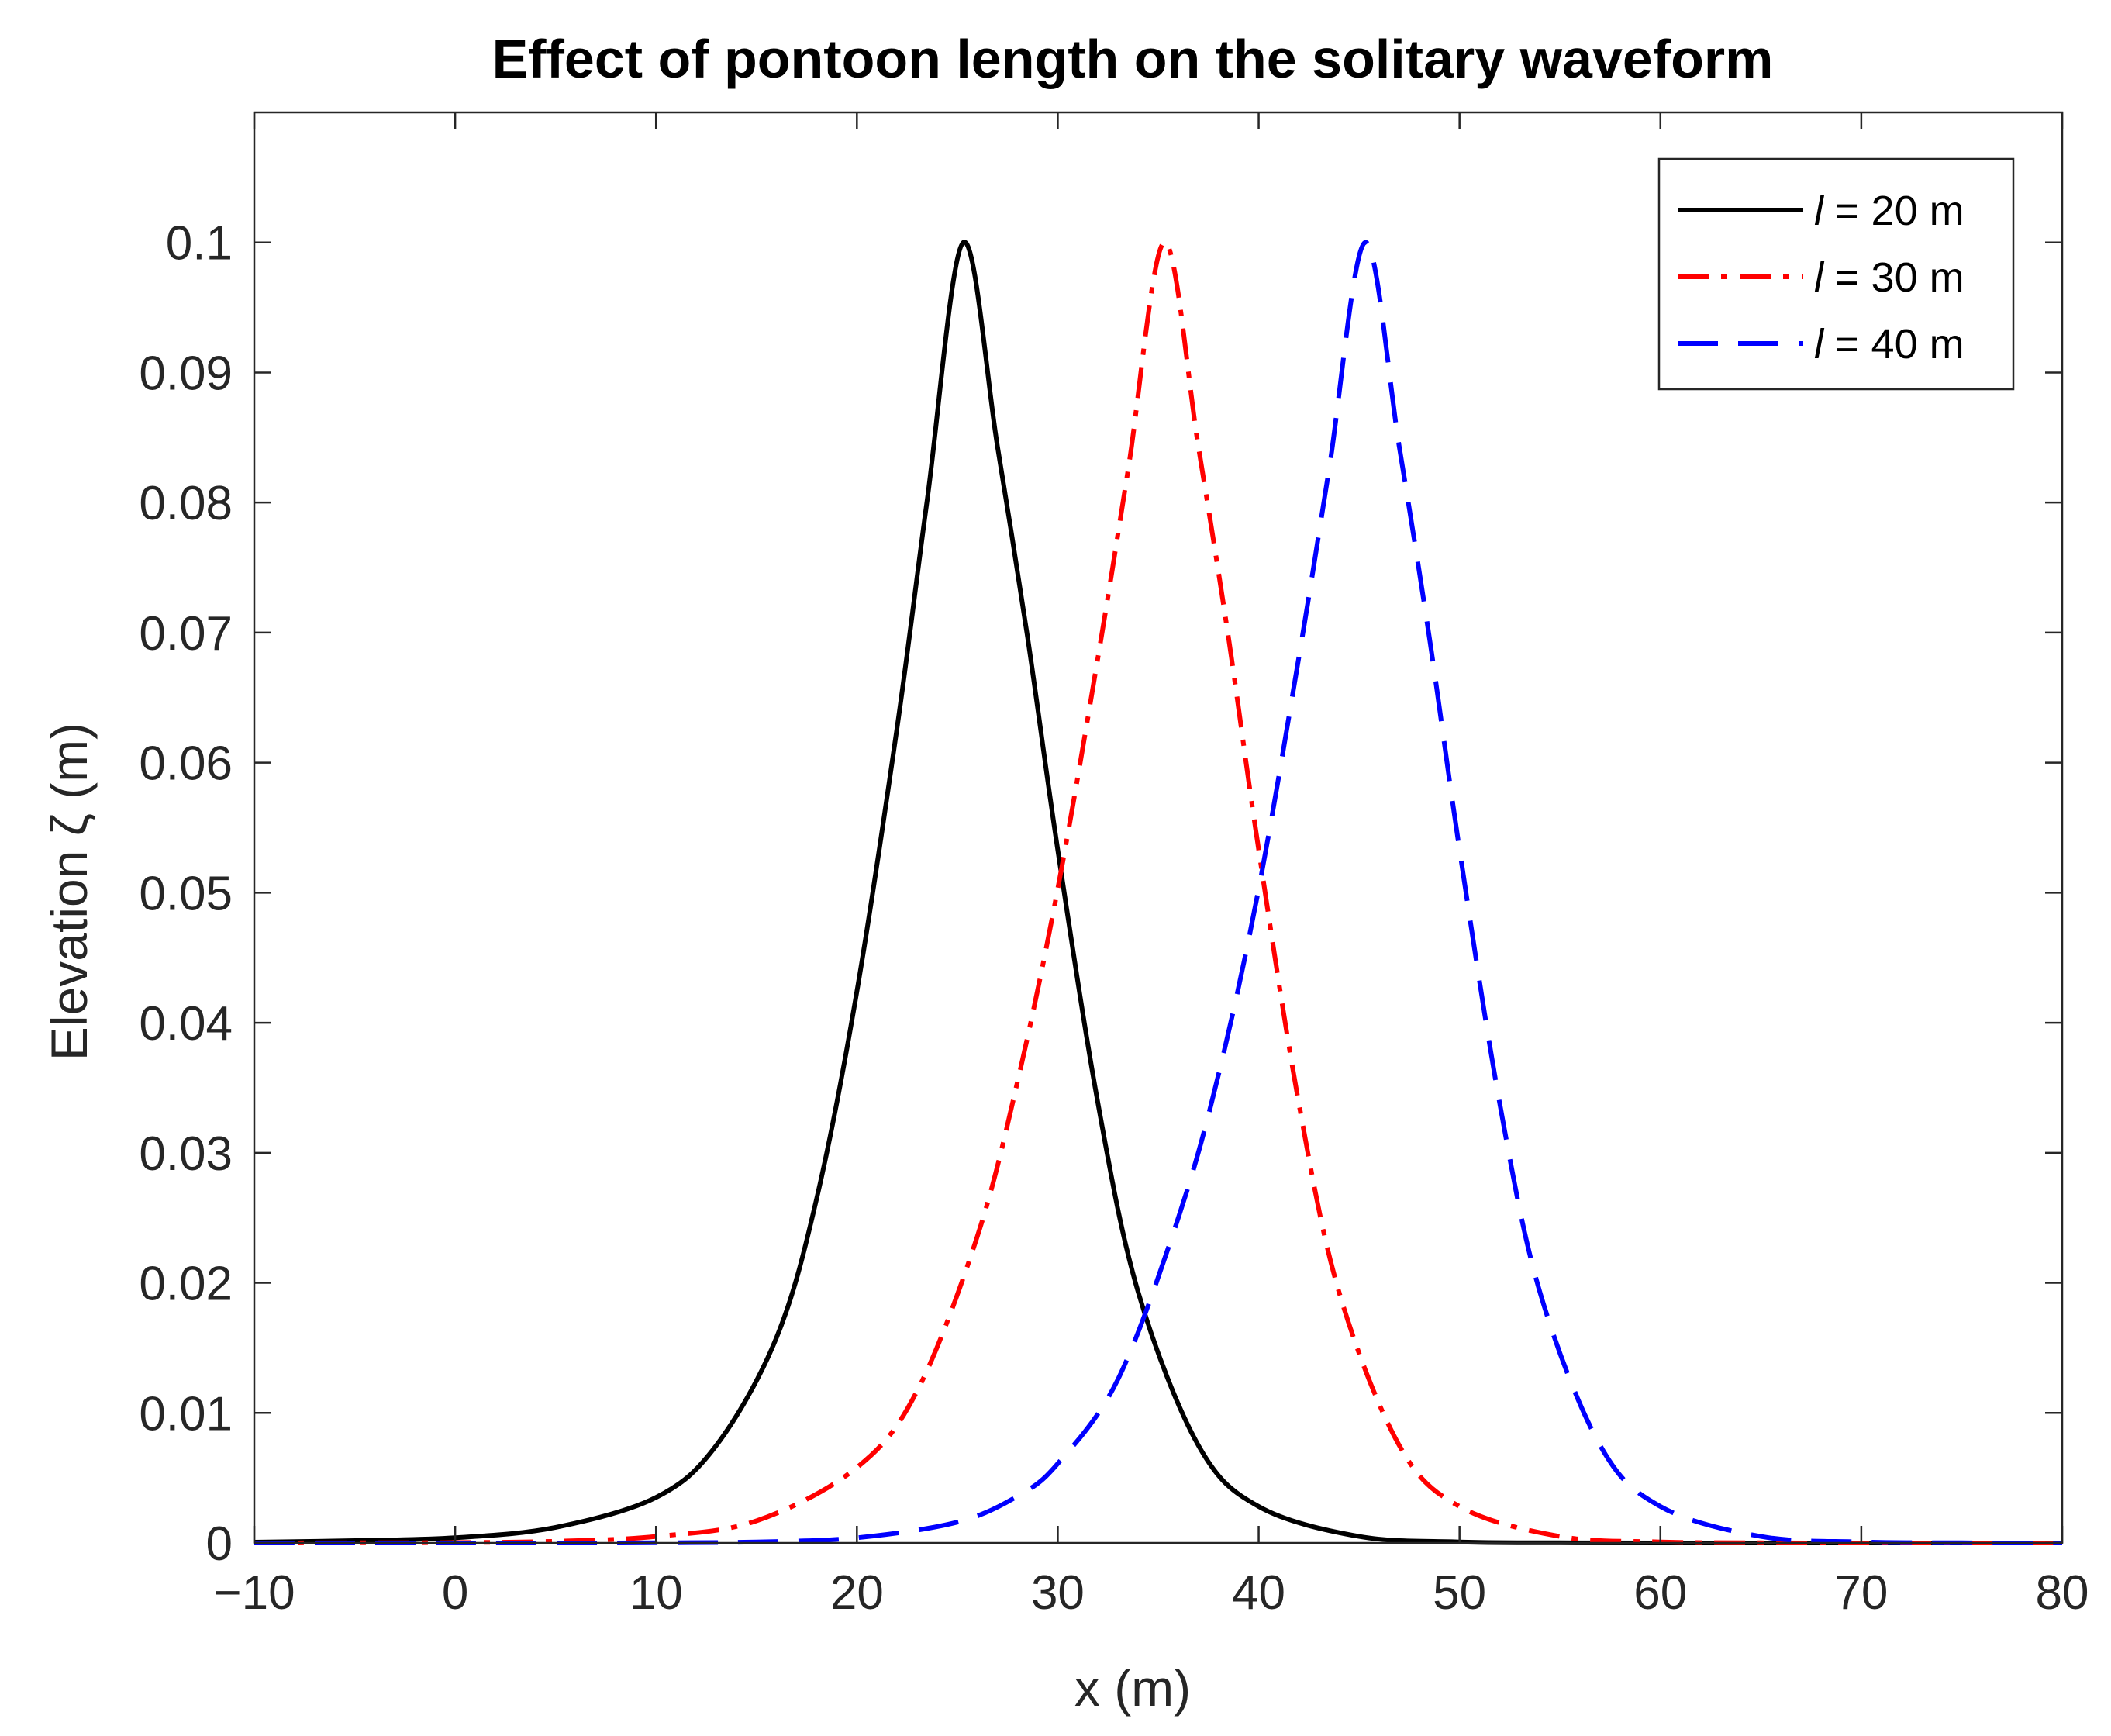 The width and height of the screenshot is (2111, 1736). Describe the element at coordinates (1660, 1593) in the screenshot. I see `x-tick-label: 60` at that location.